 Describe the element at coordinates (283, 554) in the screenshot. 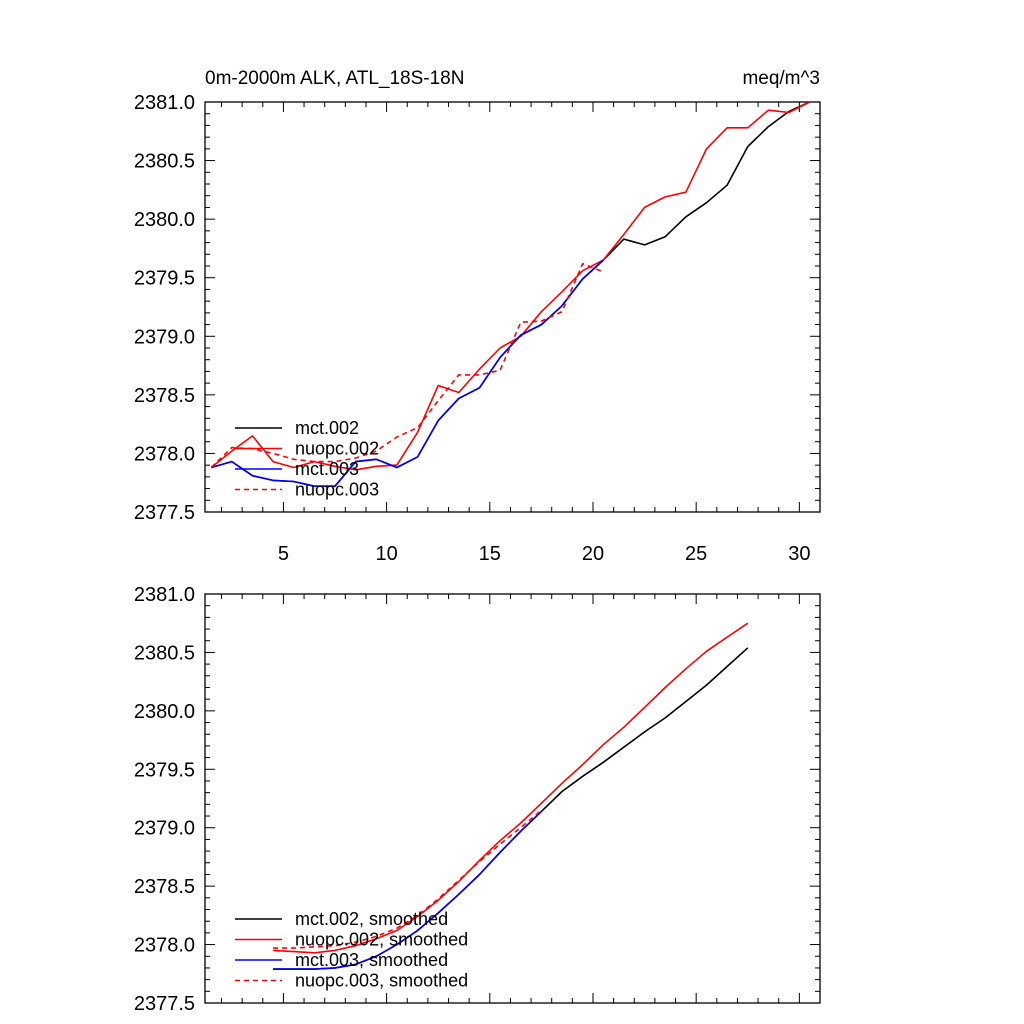

I see `x-tick-label: 5` at that location.